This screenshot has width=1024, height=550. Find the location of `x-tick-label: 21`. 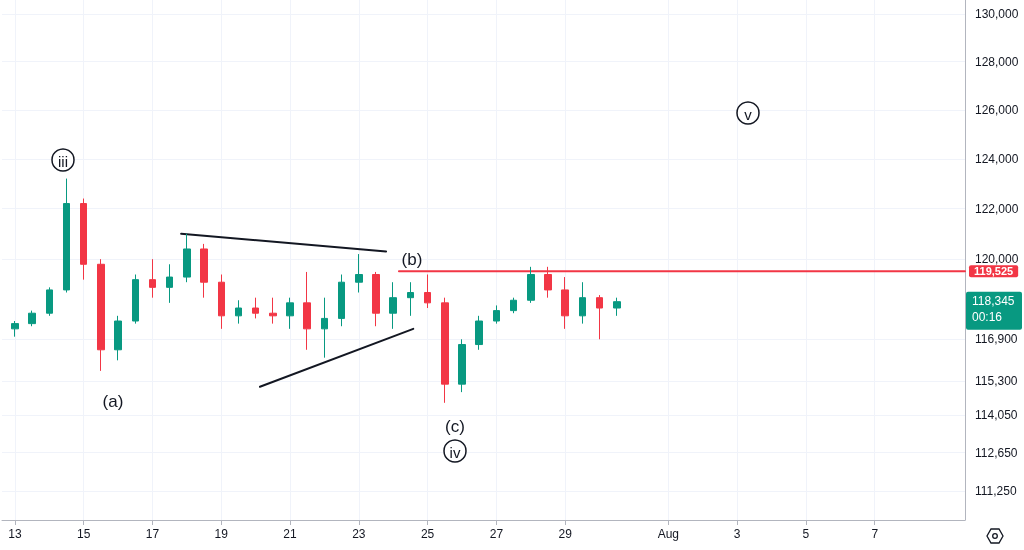

x-tick-label: 21 is located at coordinates (290, 534).